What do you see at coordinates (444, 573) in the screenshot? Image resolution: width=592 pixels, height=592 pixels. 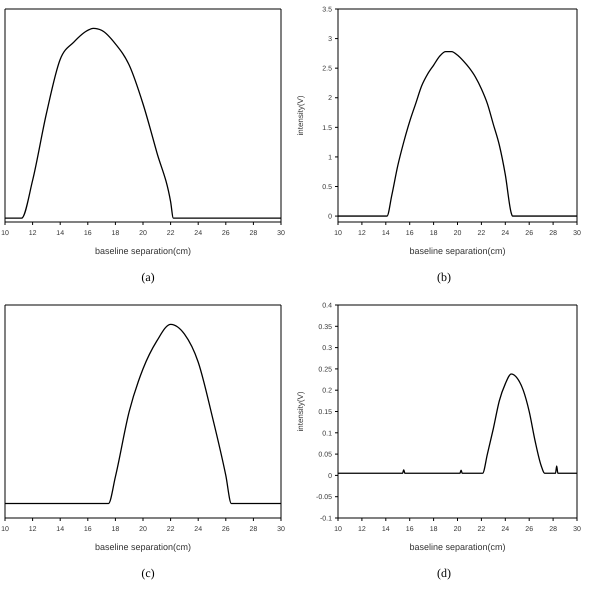 I see `text: (d)` at bounding box center [444, 573].